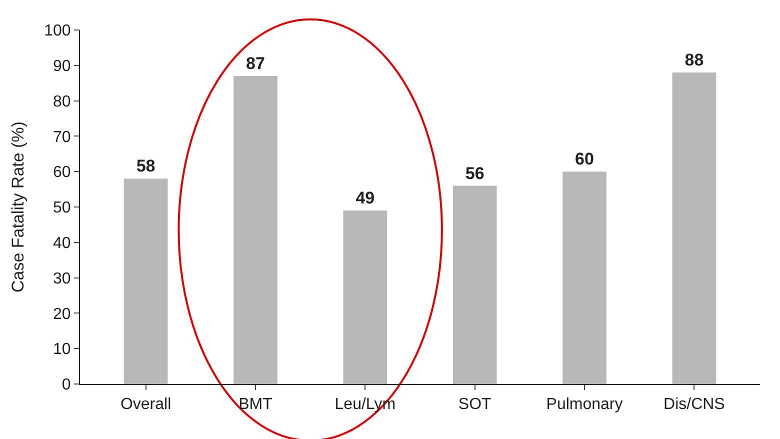 Image resolution: width=780 pixels, height=439 pixels. I want to click on y-axis-title: Case Fatality Rate (%), so click(18, 207).